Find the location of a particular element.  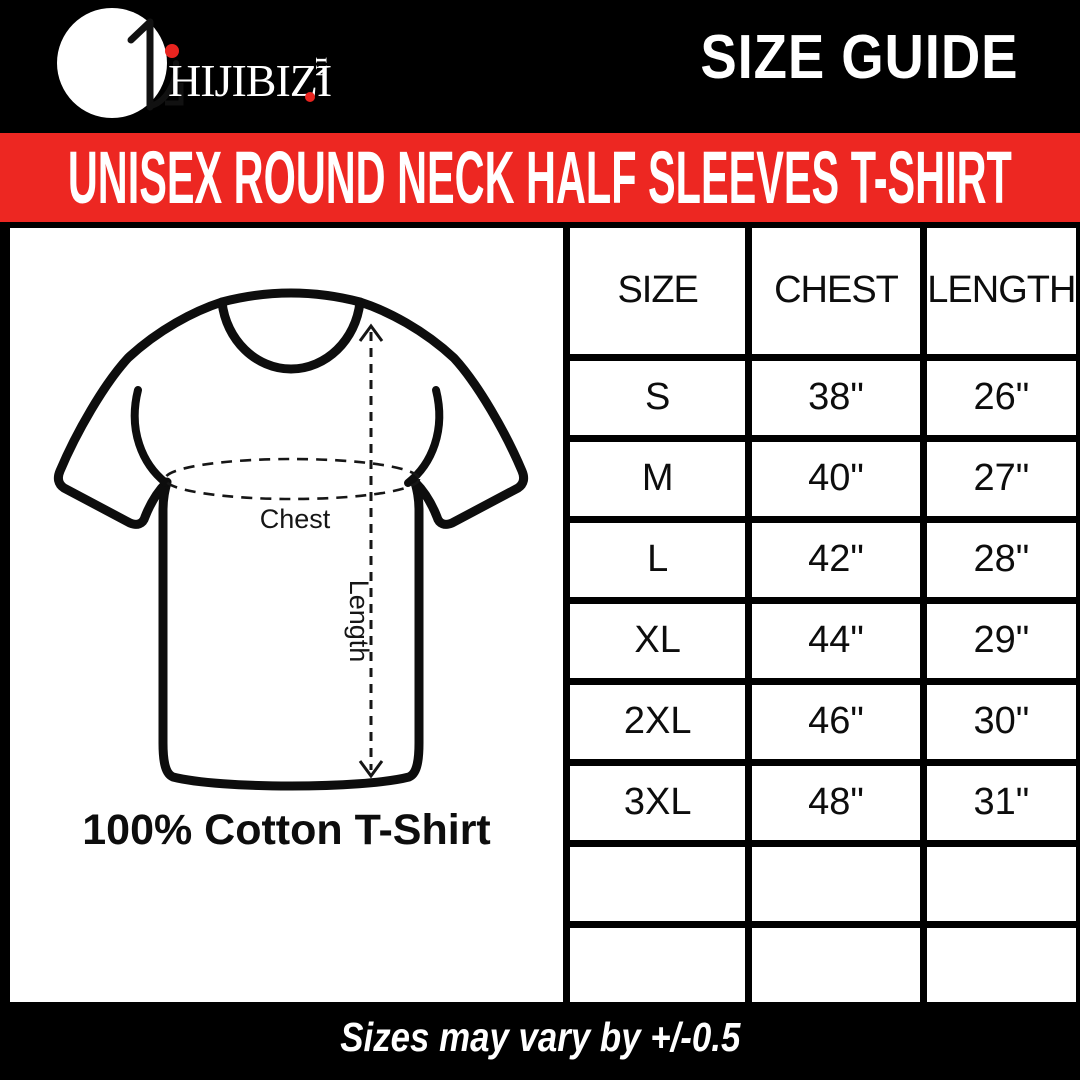

row-s-size: S is located at coordinates (658, 397).